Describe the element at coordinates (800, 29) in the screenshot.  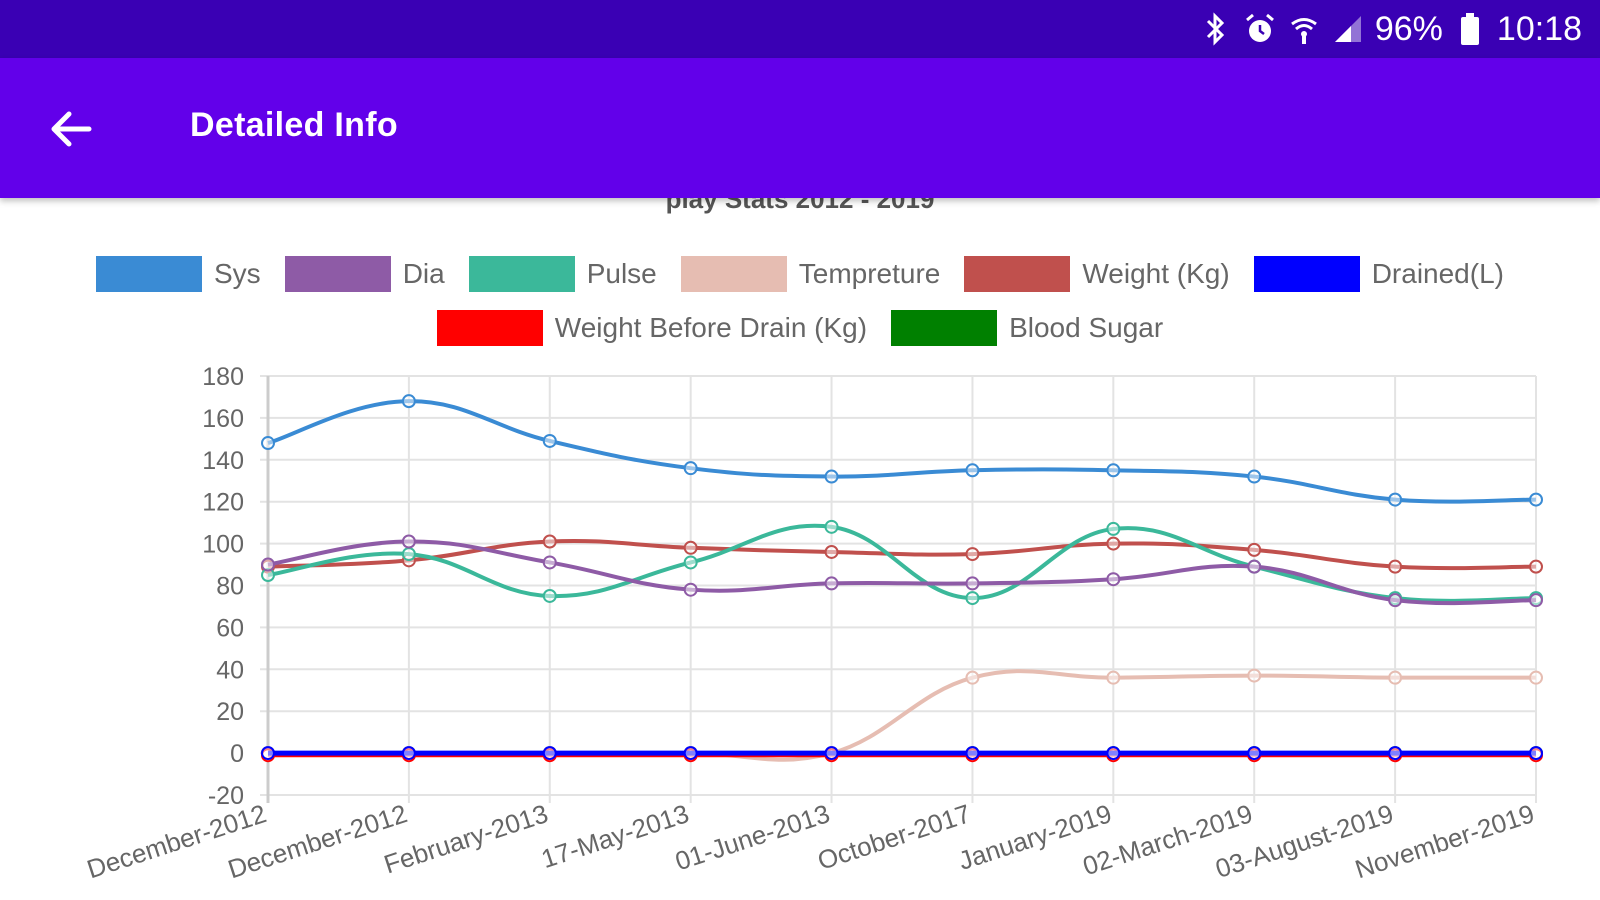
I see `status-bar: 96% 10:18` at that location.